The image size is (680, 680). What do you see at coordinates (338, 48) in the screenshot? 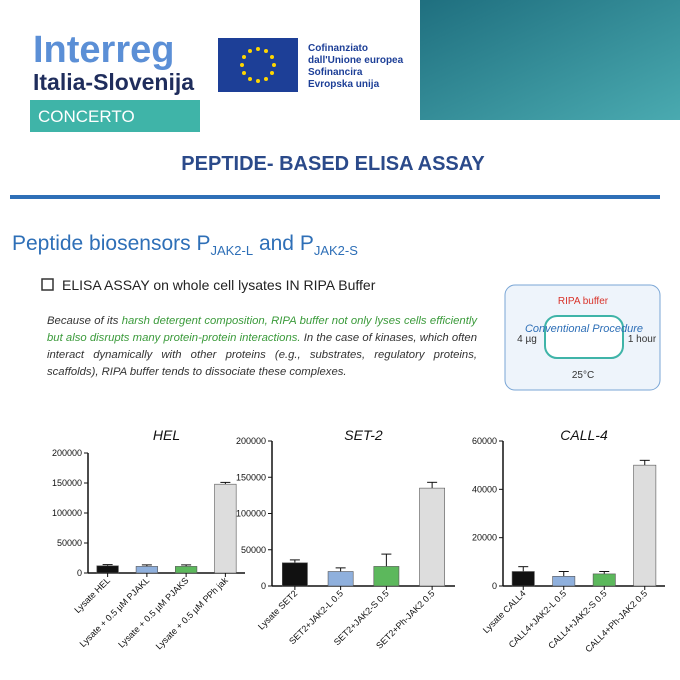
I see `eu-text: Cofinanziato` at bounding box center [338, 48].